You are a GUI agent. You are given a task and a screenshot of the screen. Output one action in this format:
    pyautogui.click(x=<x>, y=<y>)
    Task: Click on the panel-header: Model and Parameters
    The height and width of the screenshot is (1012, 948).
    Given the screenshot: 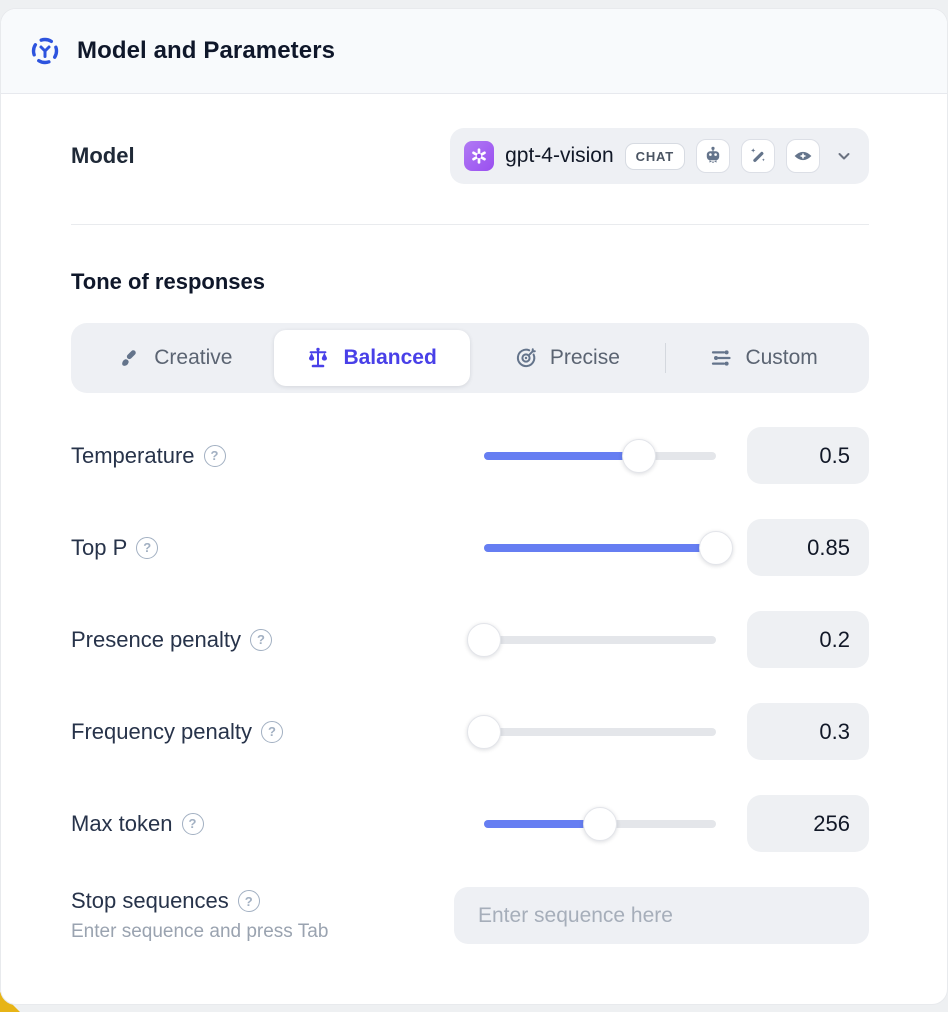 What is the action you would take?
    pyautogui.click(x=474, y=51)
    